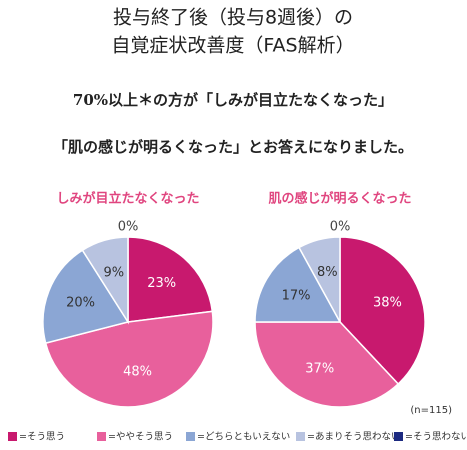  Describe the element at coordinates (233, 147) in the screenshot. I see `subtitle-line: 「肌の感じが明るくなった」とお答えになりました。` at that location.